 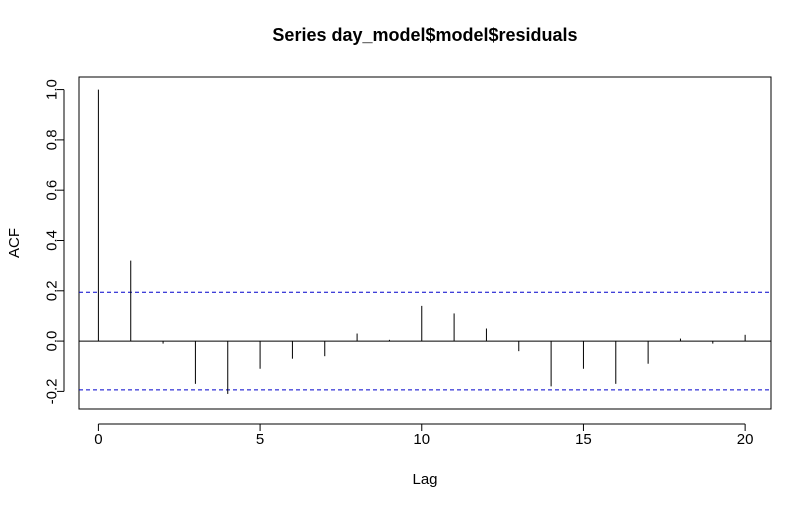 I want to click on y-tick-label: 0.0, so click(x=52, y=341).